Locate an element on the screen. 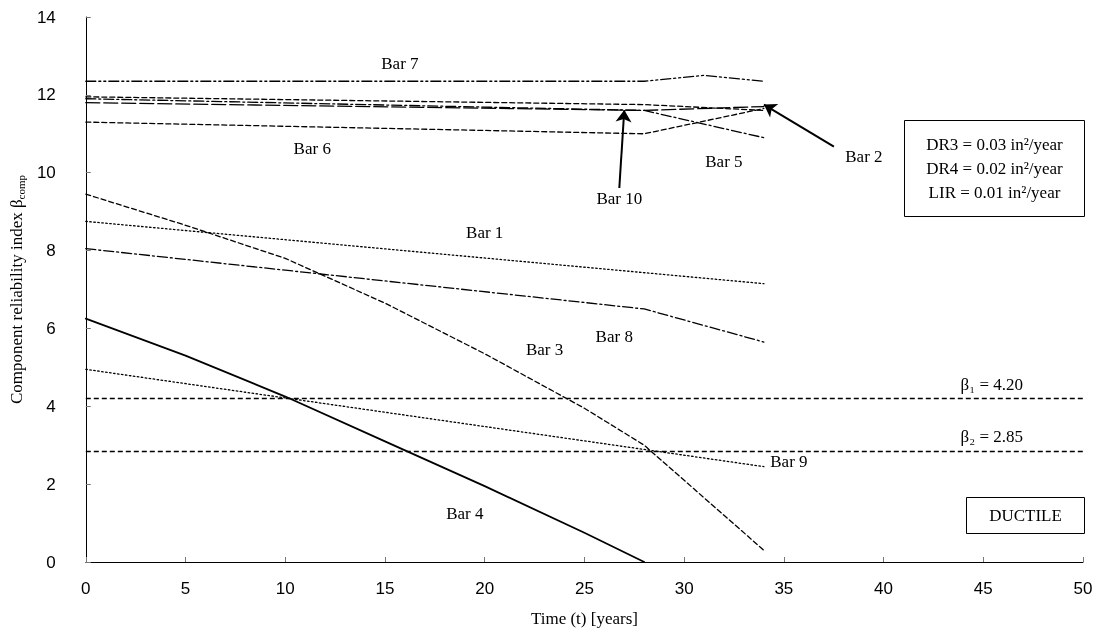  annotation: Bar 3 is located at coordinates (544, 349).